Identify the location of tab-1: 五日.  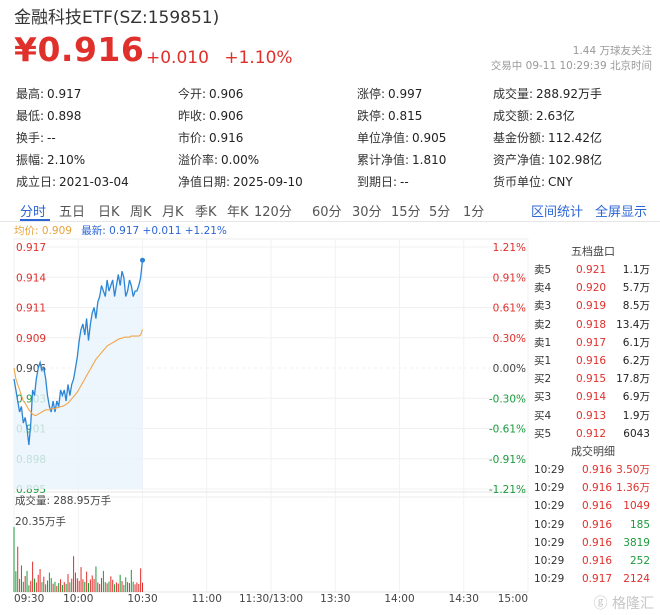
(72, 212).